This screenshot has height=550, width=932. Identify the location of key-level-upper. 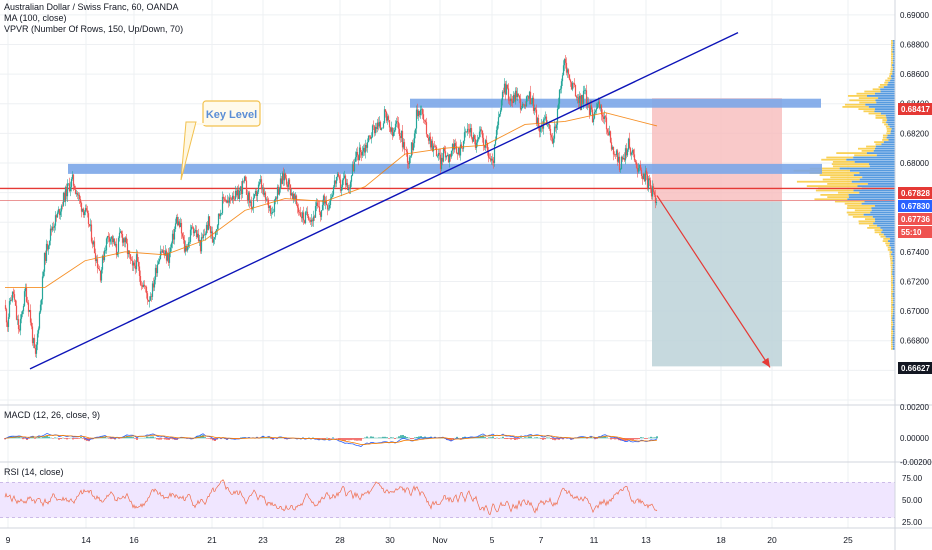
(615, 103).